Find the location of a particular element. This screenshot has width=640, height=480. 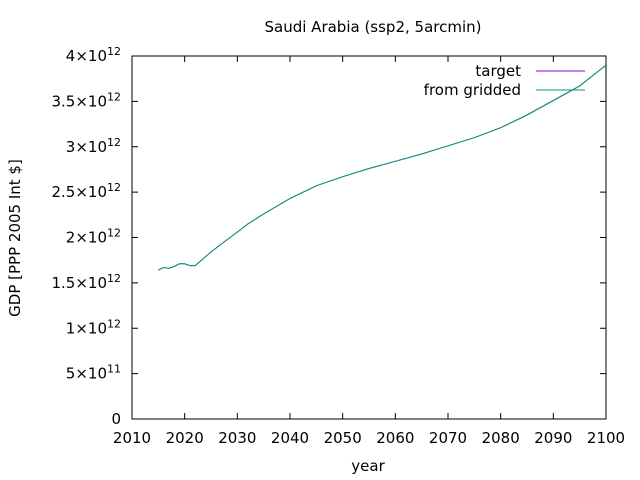

x-tick-label: 2090 is located at coordinates (553, 438).